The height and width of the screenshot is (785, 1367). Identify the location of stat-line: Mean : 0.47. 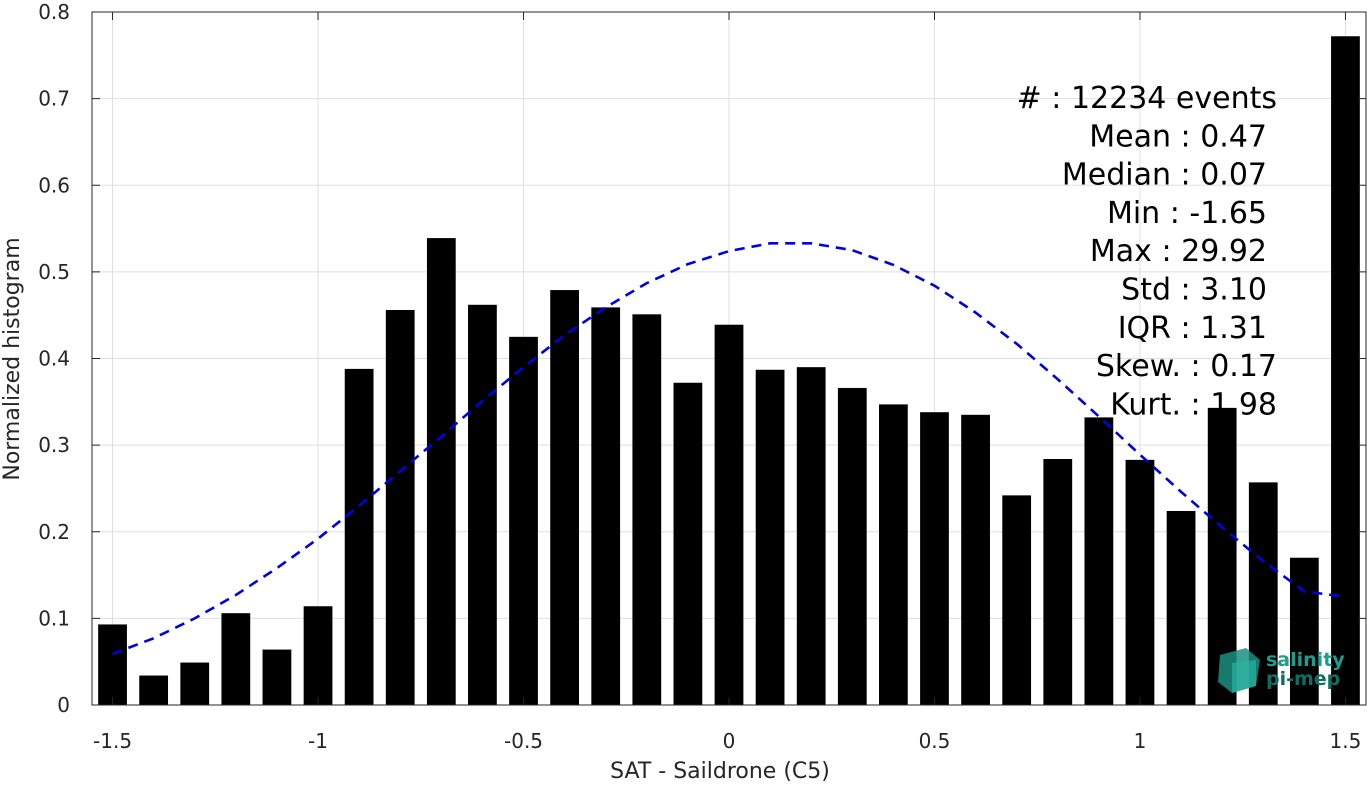
(1178, 136).